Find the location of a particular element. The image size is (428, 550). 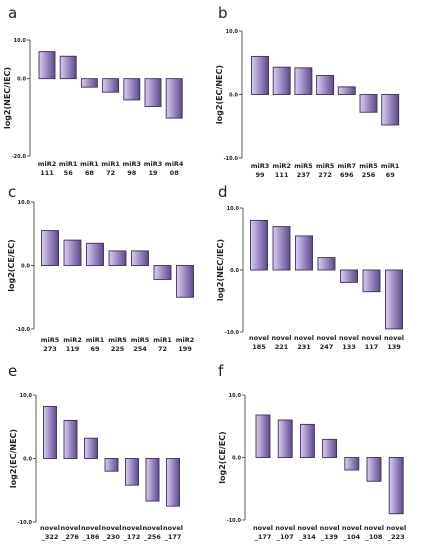

panel-letter: c is located at coordinates (12, 192).